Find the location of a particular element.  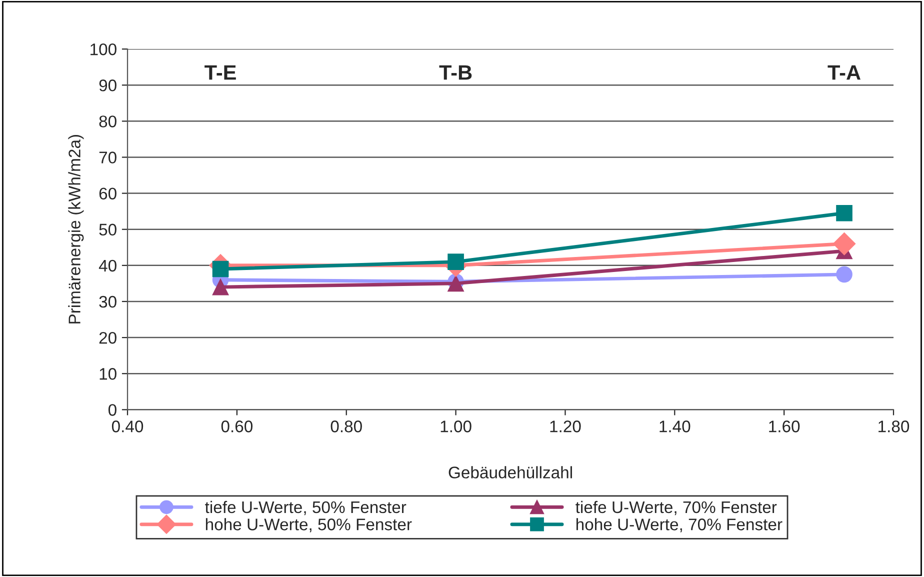

y-tick-label: 20 is located at coordinates (107, 338).